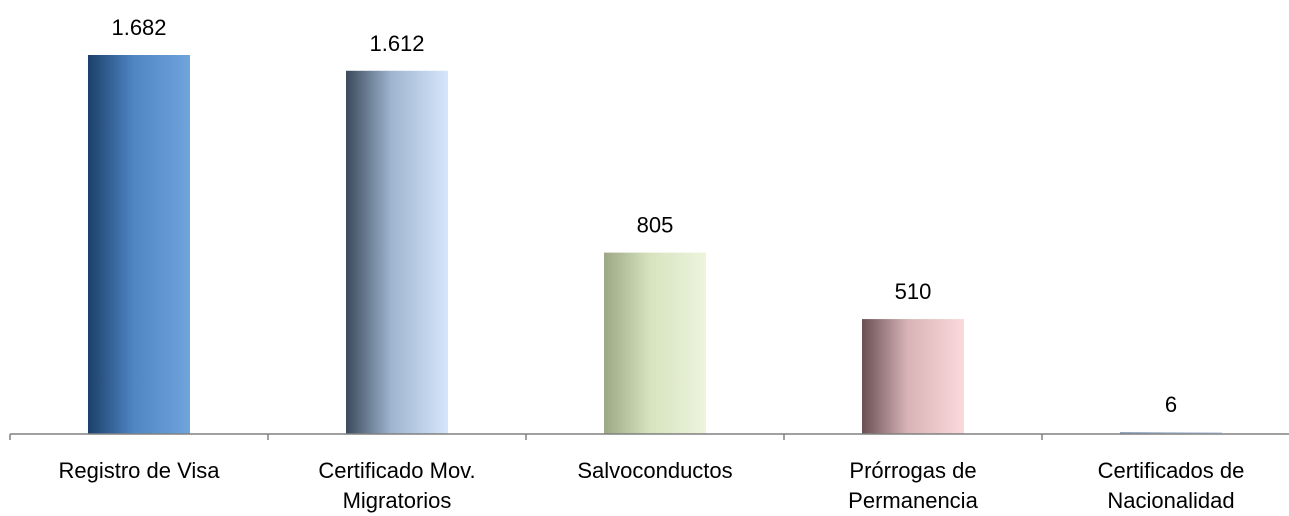 Image resolution: width=1289 pixels, height=516 pixels. What do you see at coordinates (396, 43) in the screenshot?
I see `value-label-2: 1.612` at bounding box center [396, 43].